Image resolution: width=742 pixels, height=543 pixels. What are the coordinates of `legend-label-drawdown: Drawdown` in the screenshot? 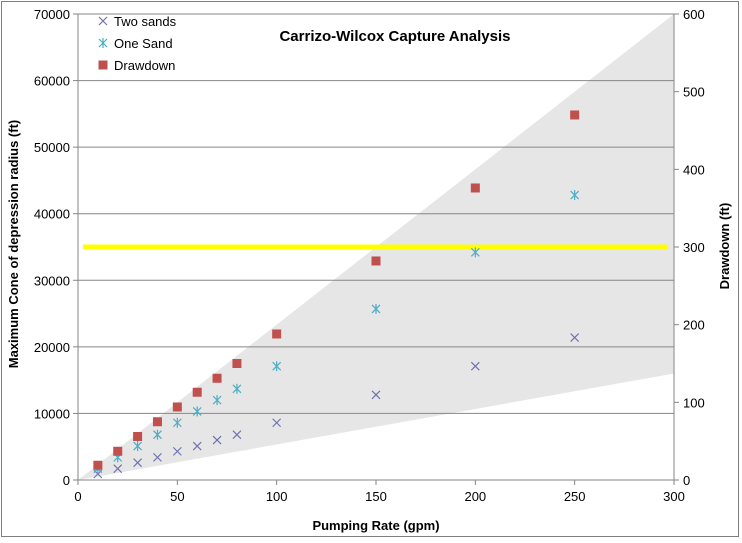 It's located at (144, 65).